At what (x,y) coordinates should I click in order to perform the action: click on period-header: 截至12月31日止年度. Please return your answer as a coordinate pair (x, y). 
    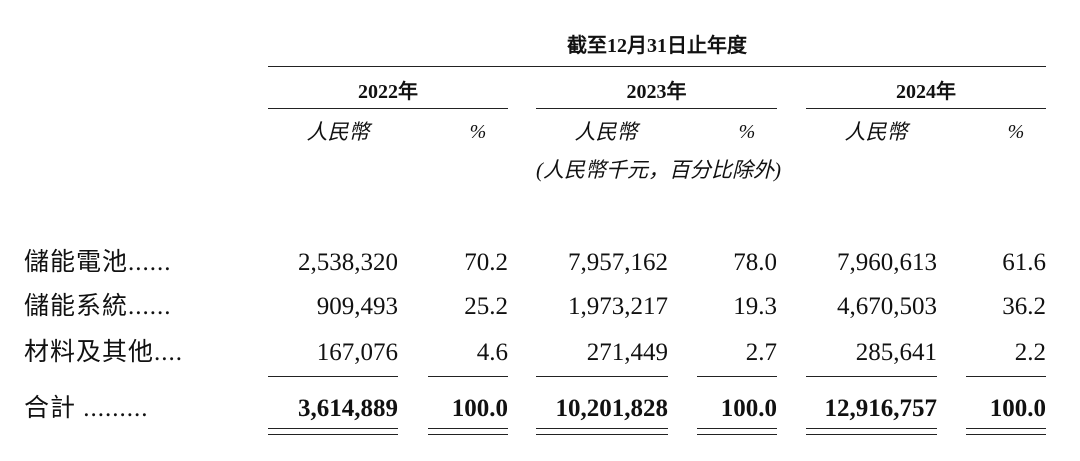
    Looking at the image, I should click on (657, 46).